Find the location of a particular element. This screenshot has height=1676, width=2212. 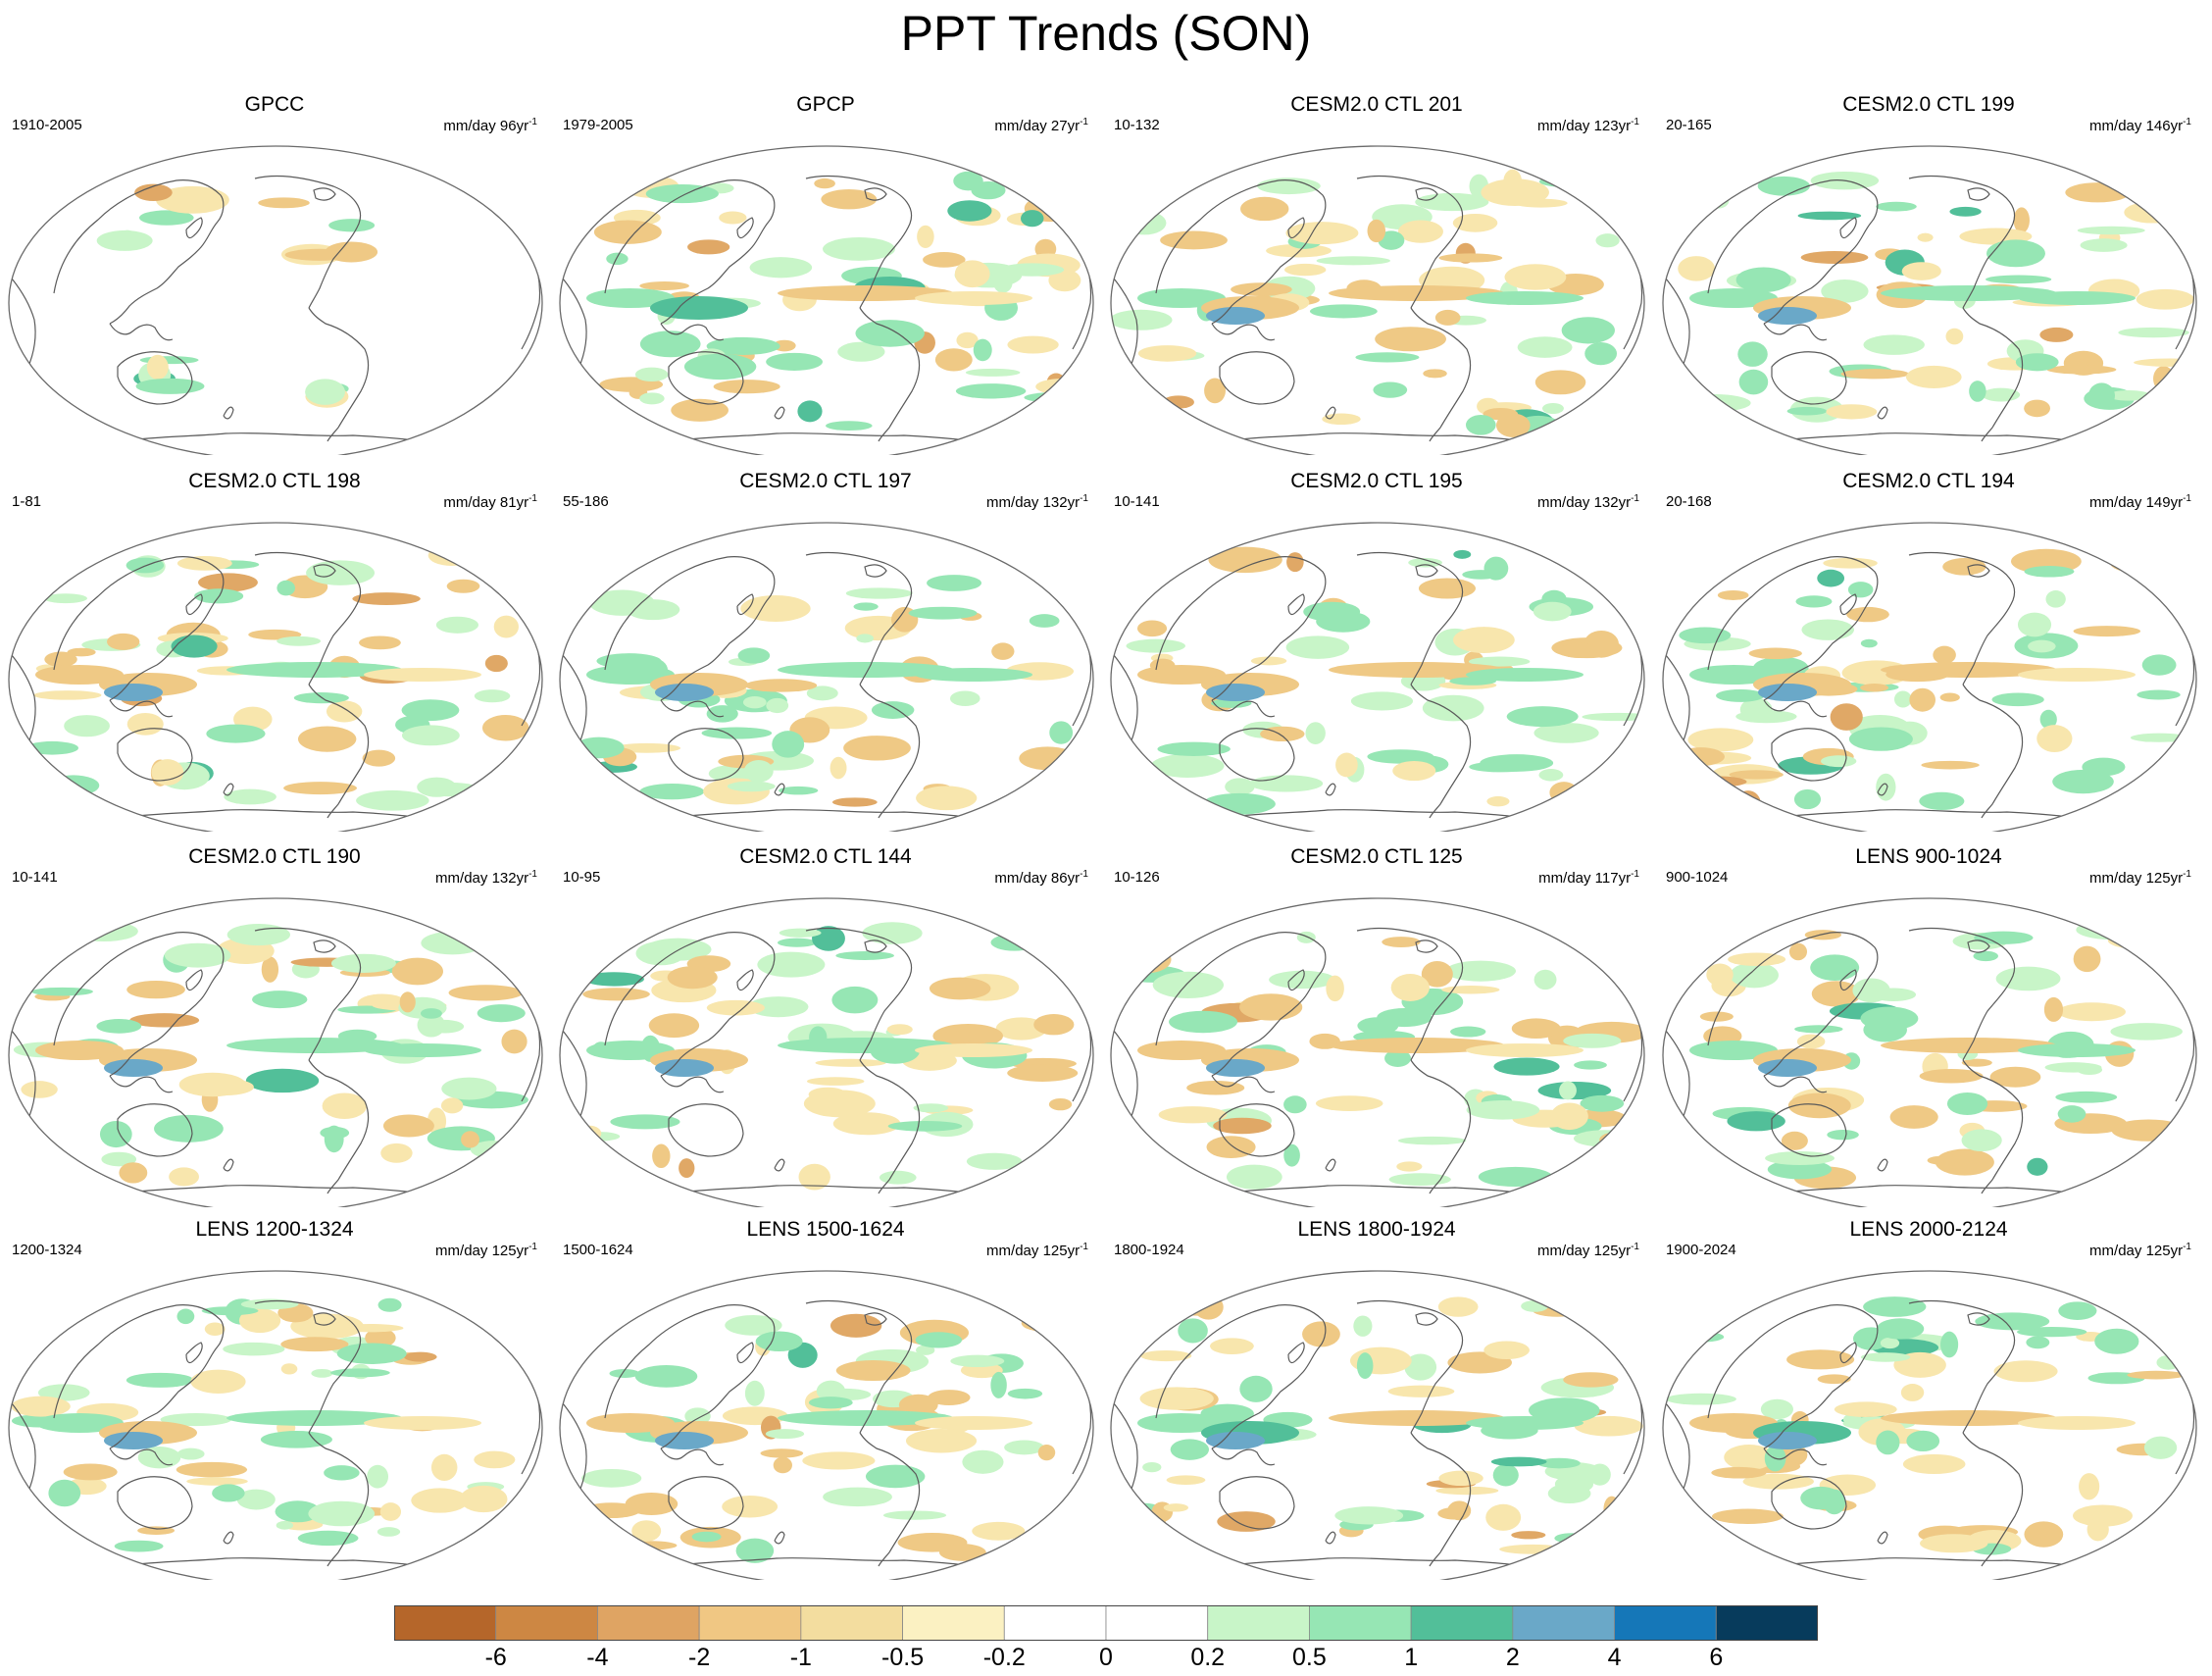

panel-units: mm/day 96yr-1 is located at coordinates (490, 124).